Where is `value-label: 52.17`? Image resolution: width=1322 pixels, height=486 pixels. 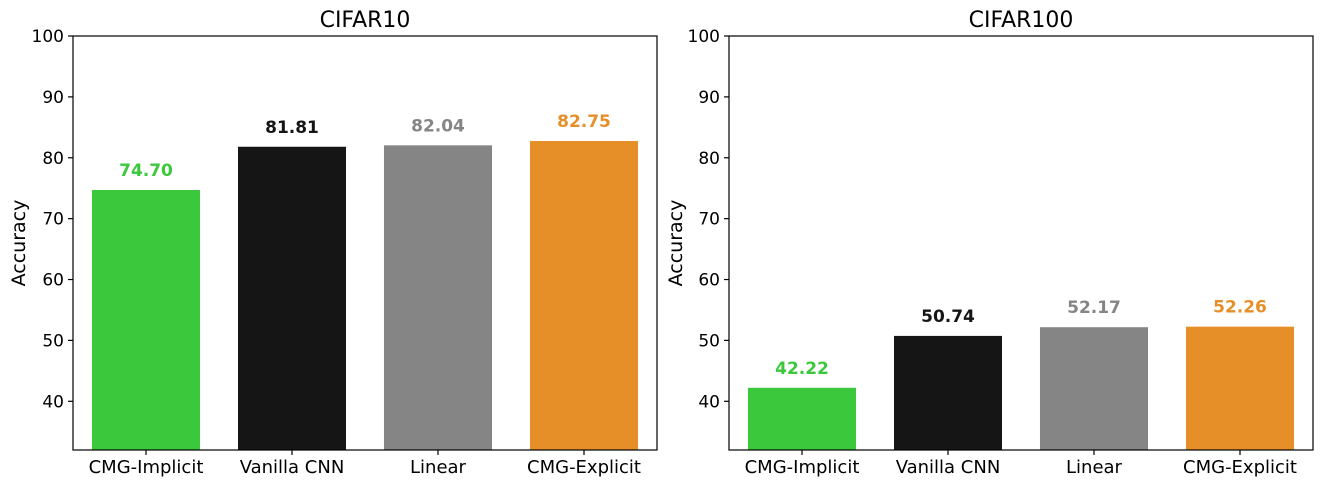
value-label: 52.17 is located at coordinates (1094, 308).